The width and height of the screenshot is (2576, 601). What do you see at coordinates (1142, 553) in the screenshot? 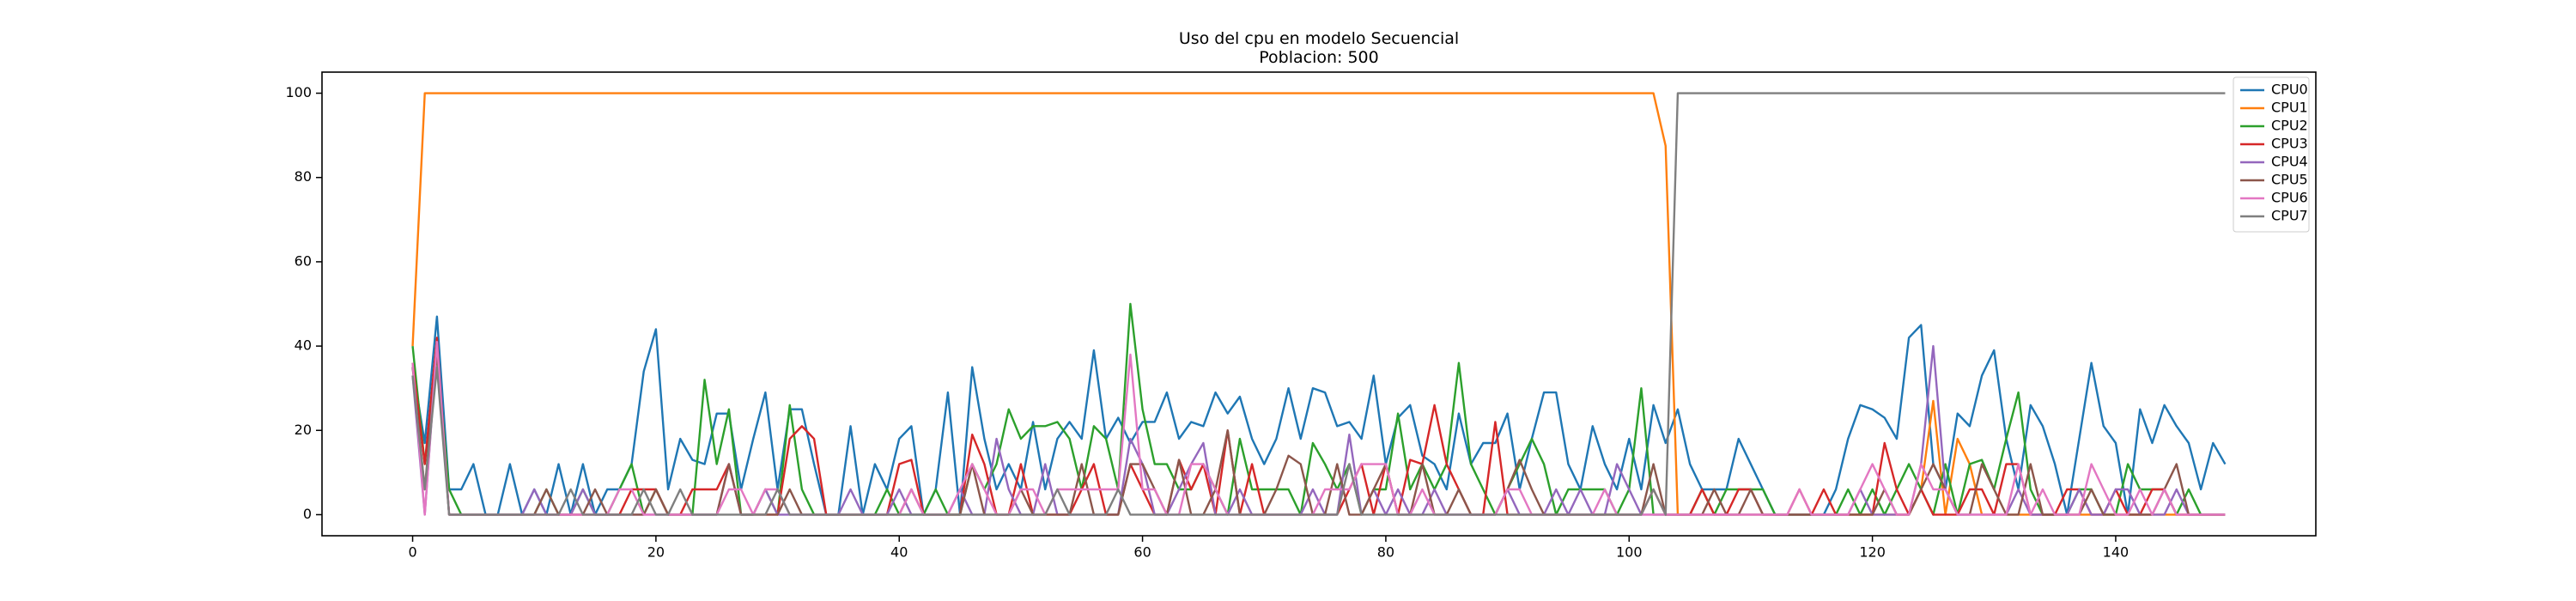
I see `x-tick-label: 60` at bounding box center [1142, 553].